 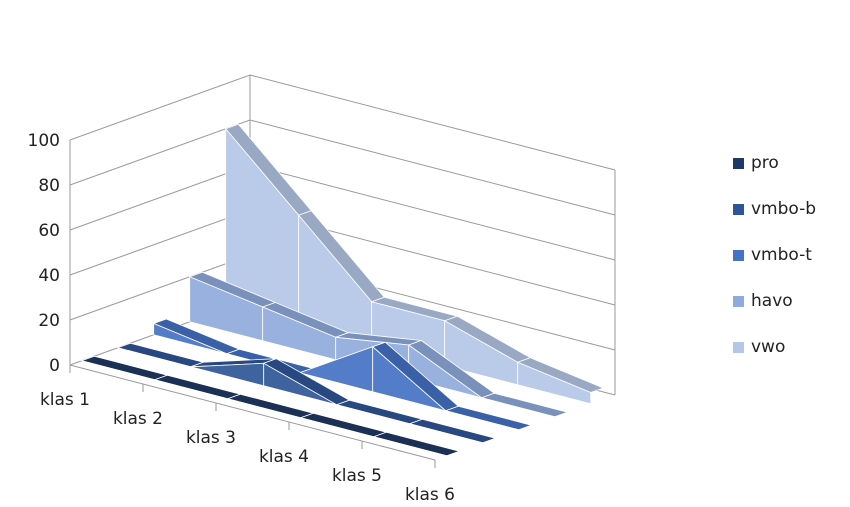 What do you see at coordinates (284, 457) in the screenshot?
I see `x-tick-label: klas 4` at bounding box center [284, 457].